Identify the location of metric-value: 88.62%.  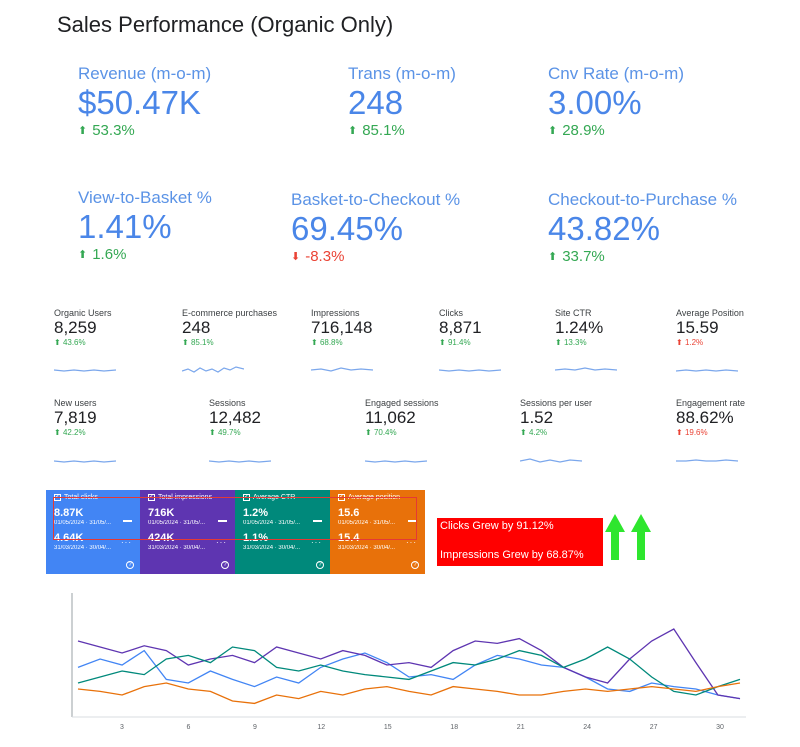
(705, 417).